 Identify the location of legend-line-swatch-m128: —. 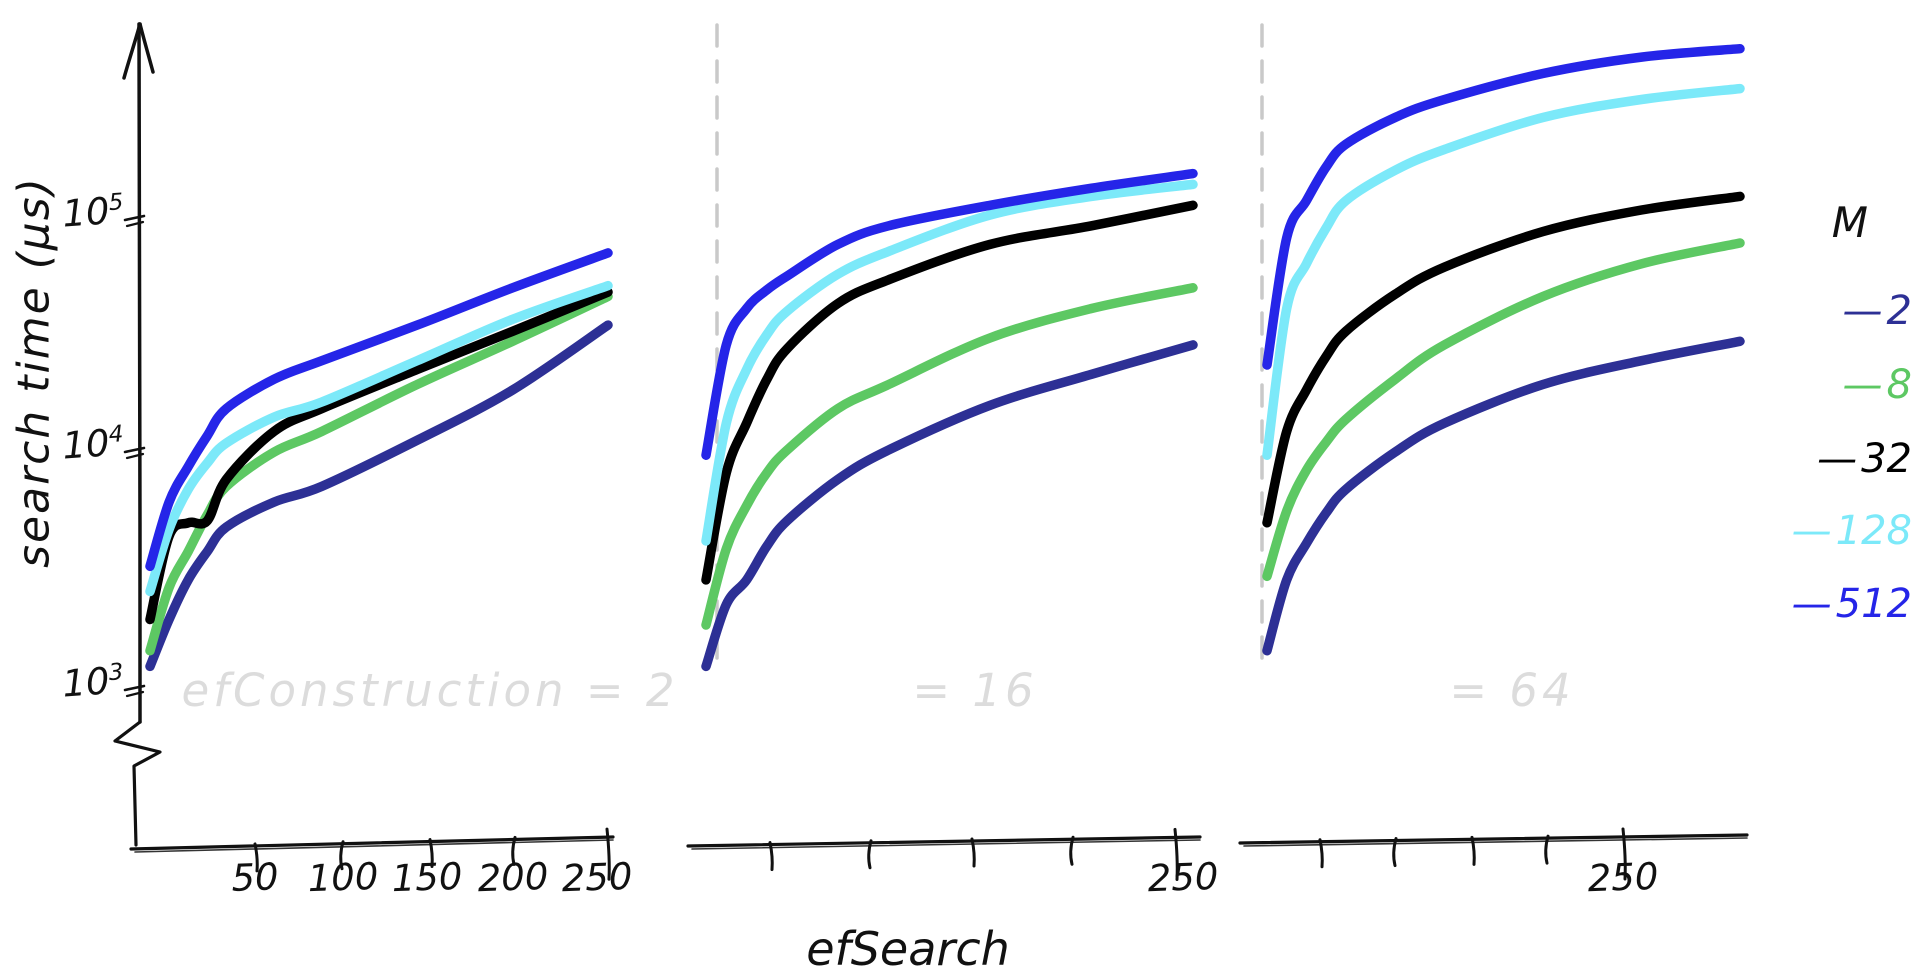
(1811, 531).